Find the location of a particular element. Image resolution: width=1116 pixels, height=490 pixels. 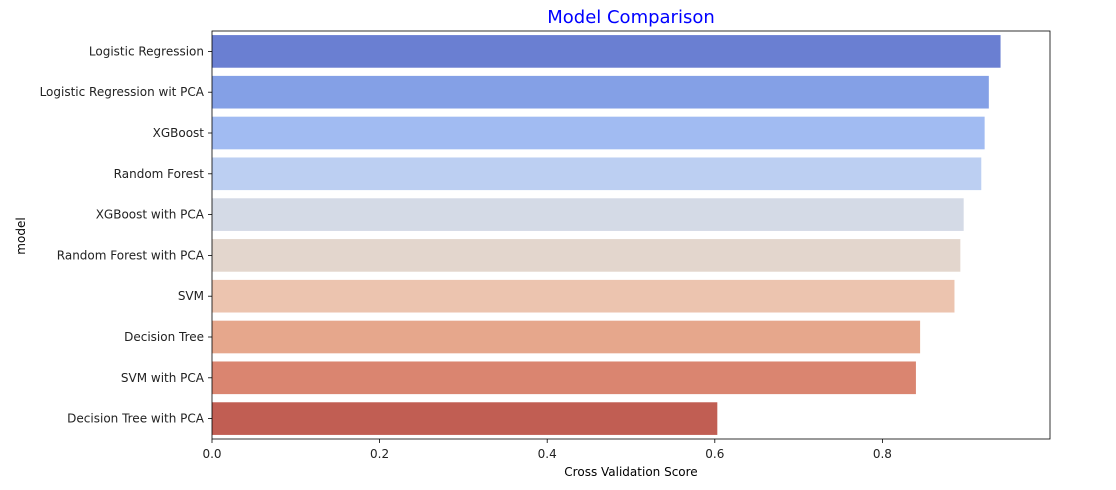

bar-decision-tree-with-pca is located at coordinates (465, 418).